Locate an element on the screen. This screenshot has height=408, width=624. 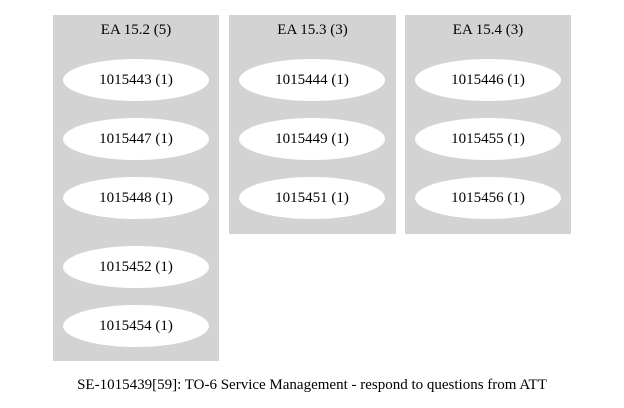
cluster-title: EA 15.4 (3) is located at coordinates (488, 30).